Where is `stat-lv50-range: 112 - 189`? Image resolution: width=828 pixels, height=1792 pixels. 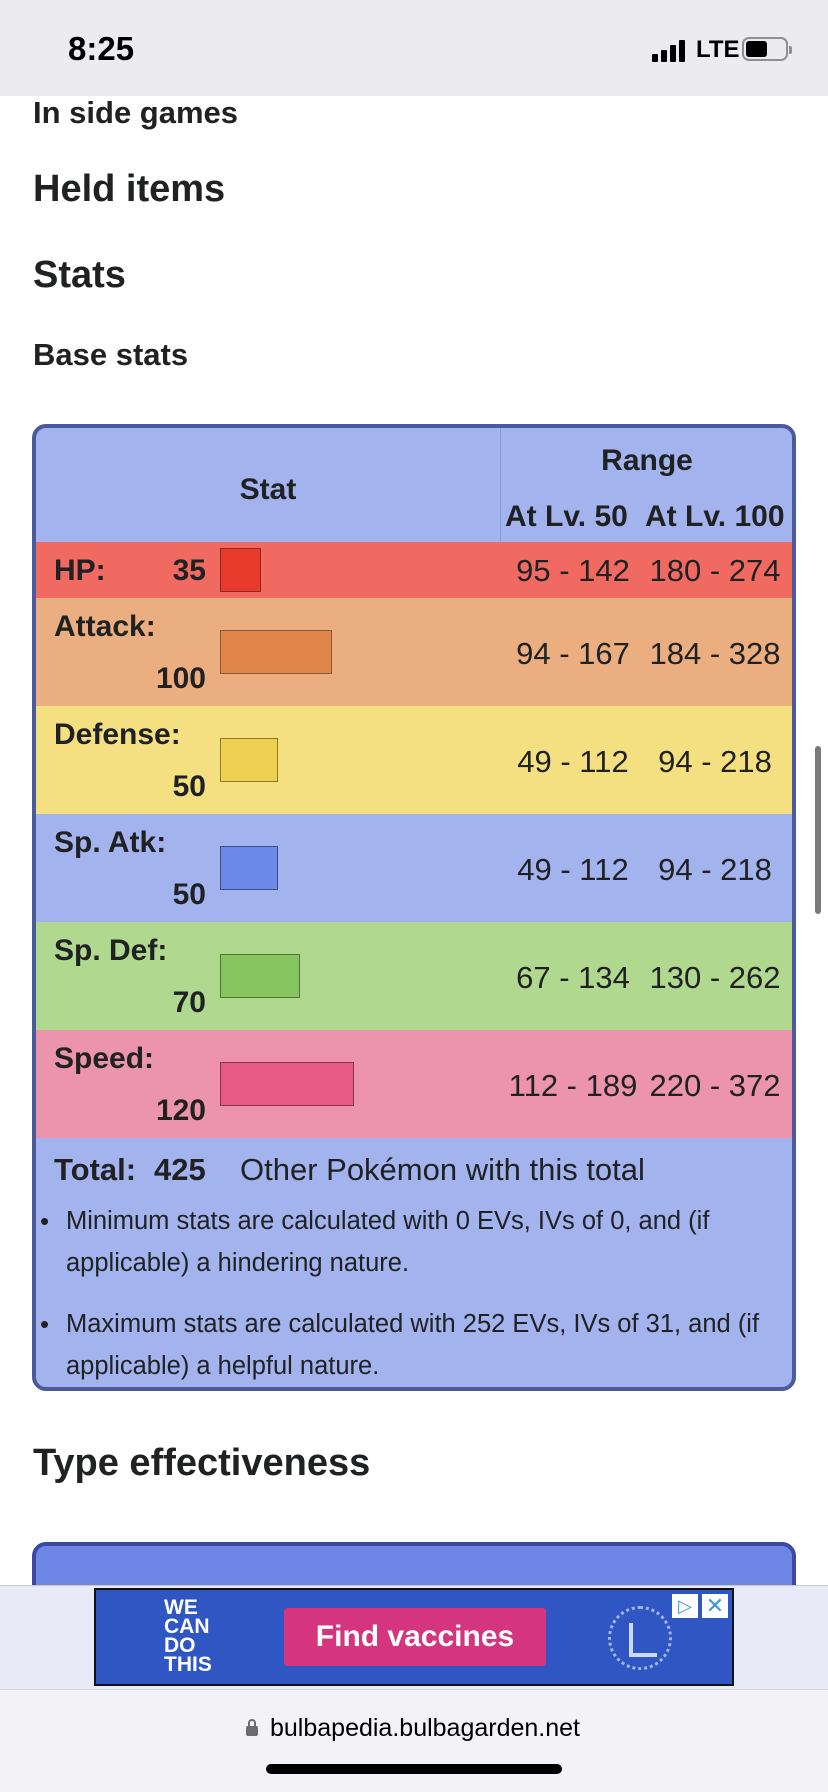 stat-lv50-range: 112 - 189 is located at coordinates (573, 1085).